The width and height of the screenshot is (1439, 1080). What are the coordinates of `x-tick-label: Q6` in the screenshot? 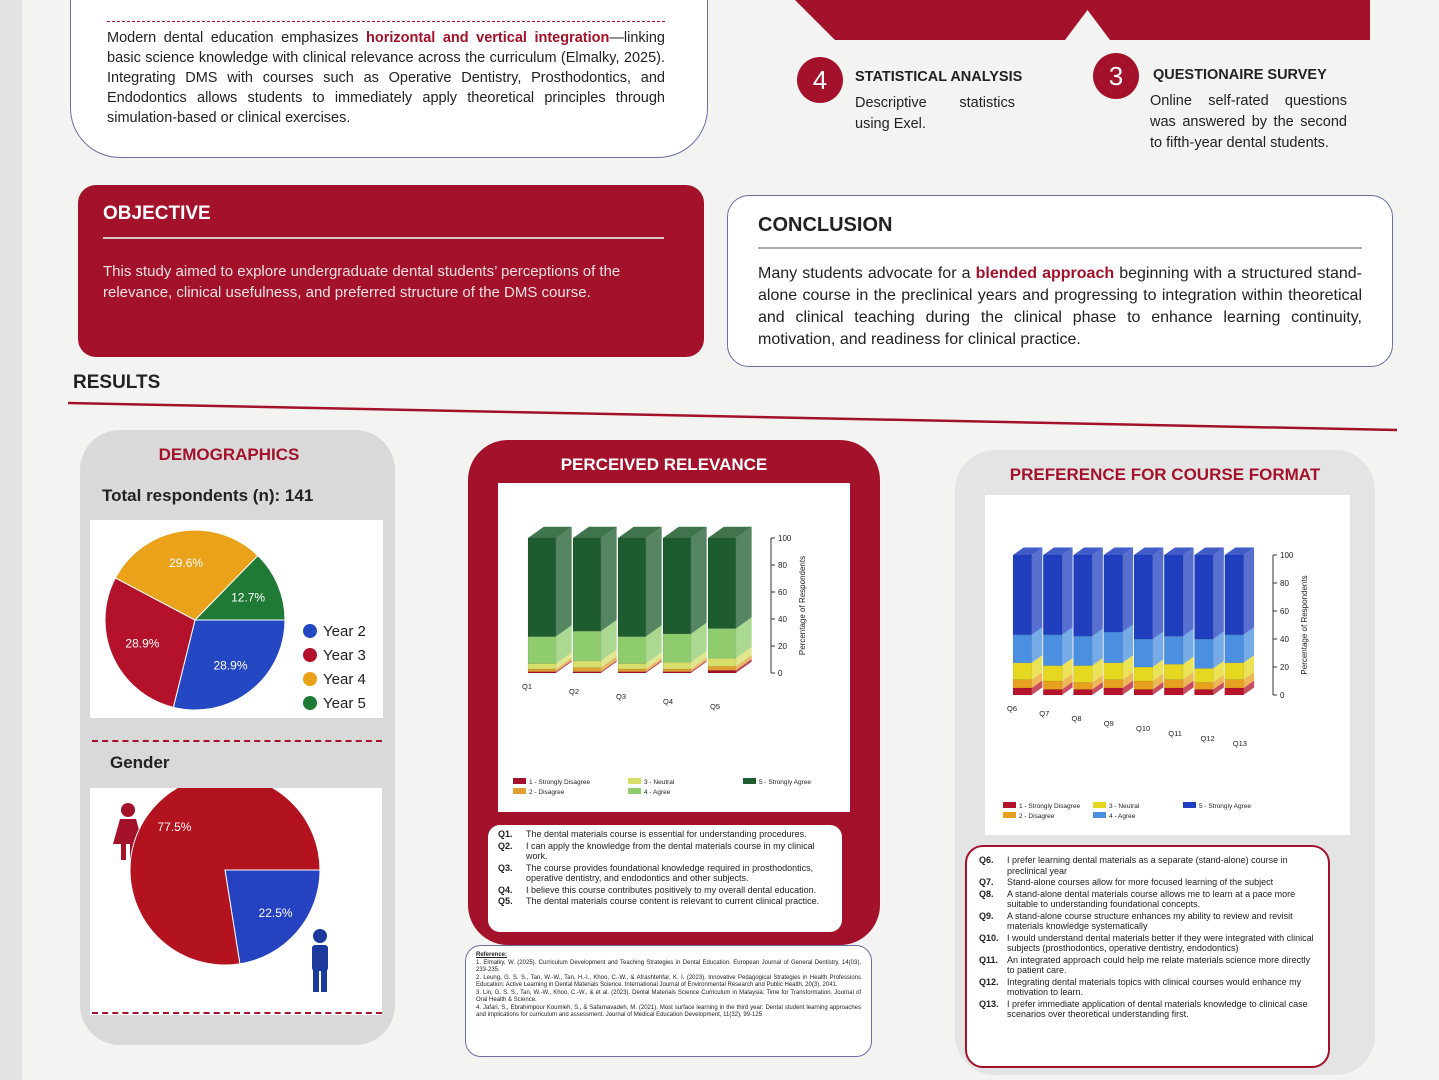 It's located at (1012, 708).